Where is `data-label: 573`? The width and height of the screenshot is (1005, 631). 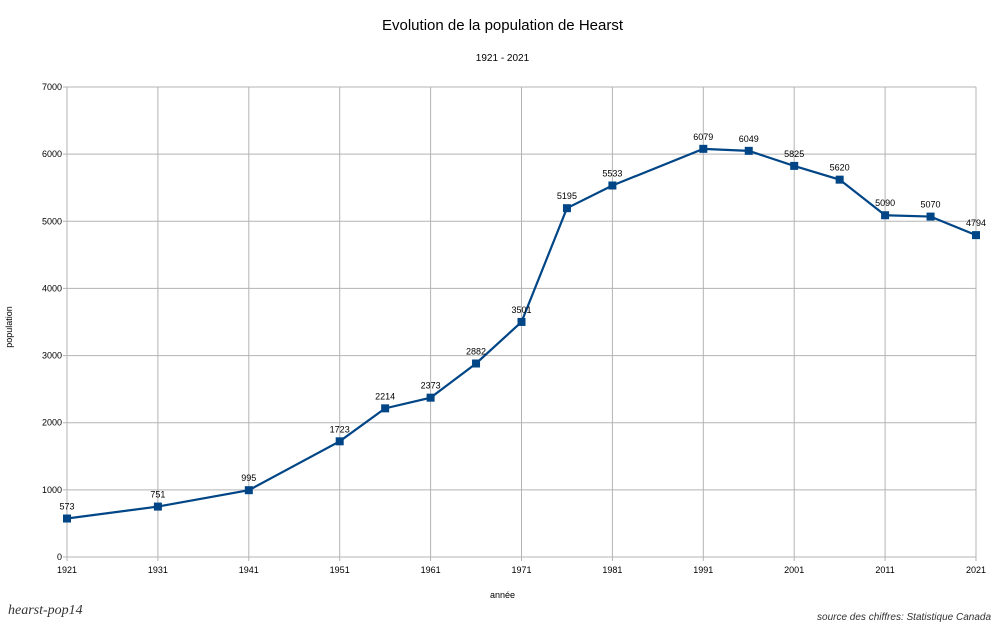
data-label: 573 is located at coordinates (66, 507).